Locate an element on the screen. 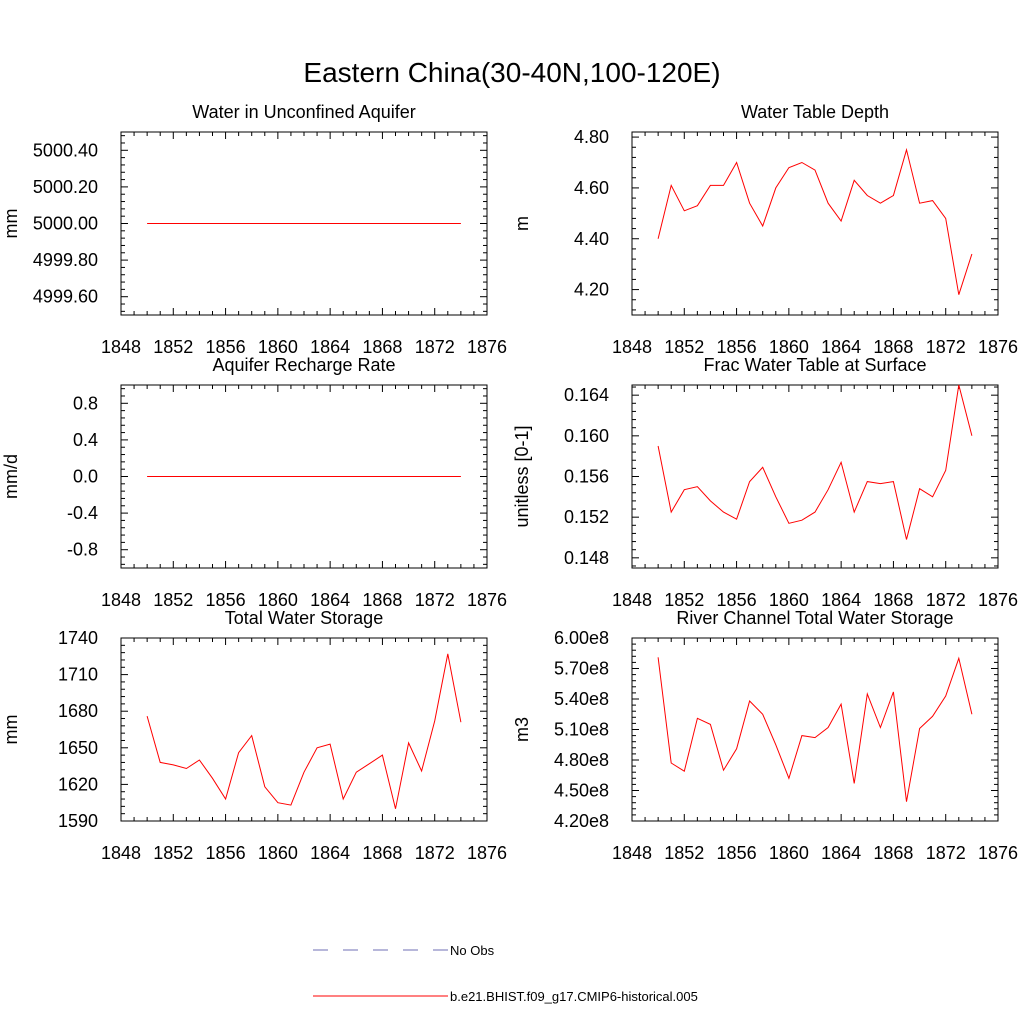  y-tick-label: 5.70e8 is located at coordinates (581, 669).